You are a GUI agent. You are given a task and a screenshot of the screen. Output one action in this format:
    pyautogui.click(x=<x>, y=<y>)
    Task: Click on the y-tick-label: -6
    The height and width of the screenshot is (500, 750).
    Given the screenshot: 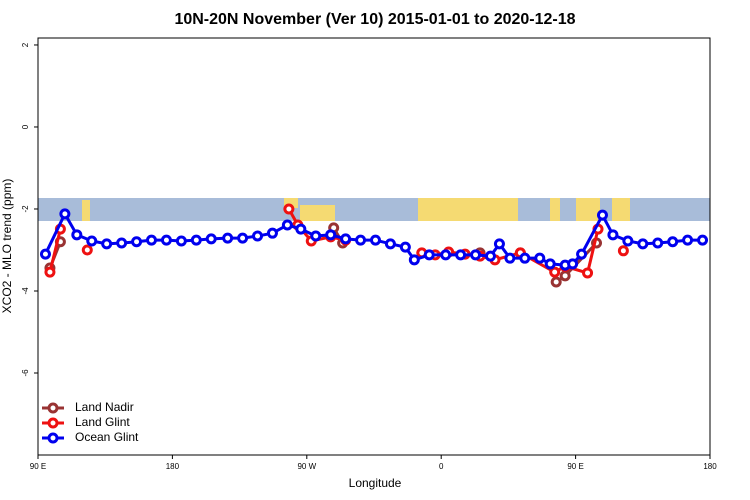 What is the action you would take?
    pyautogui.click(x=25, y=373)
    